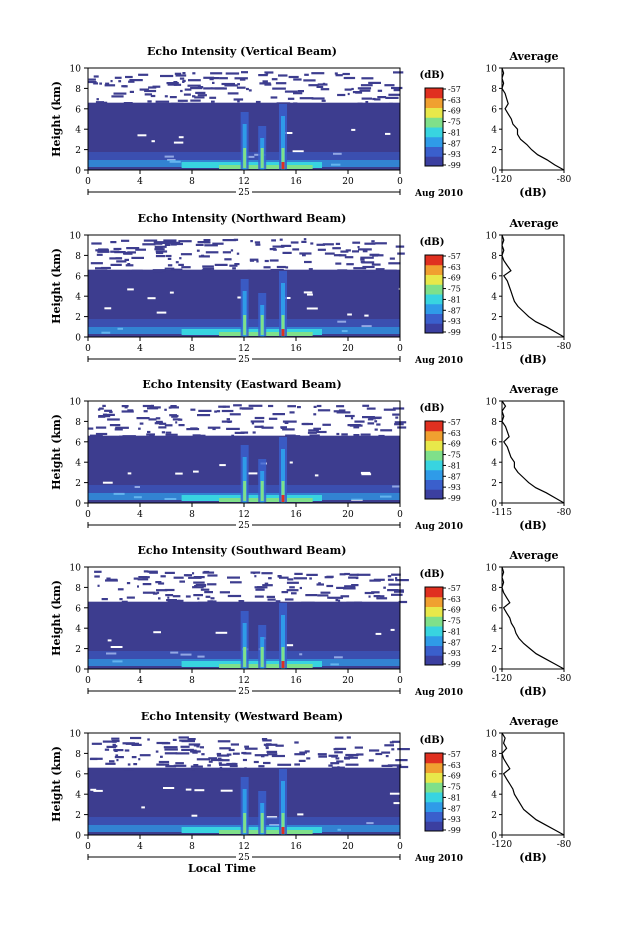 This screenshot has height=933, width=618. Describe the element at coordinates (242, 51) in the screenshot. I see `panel-title: Echo Intensity (Vertical Beam)` at that location.